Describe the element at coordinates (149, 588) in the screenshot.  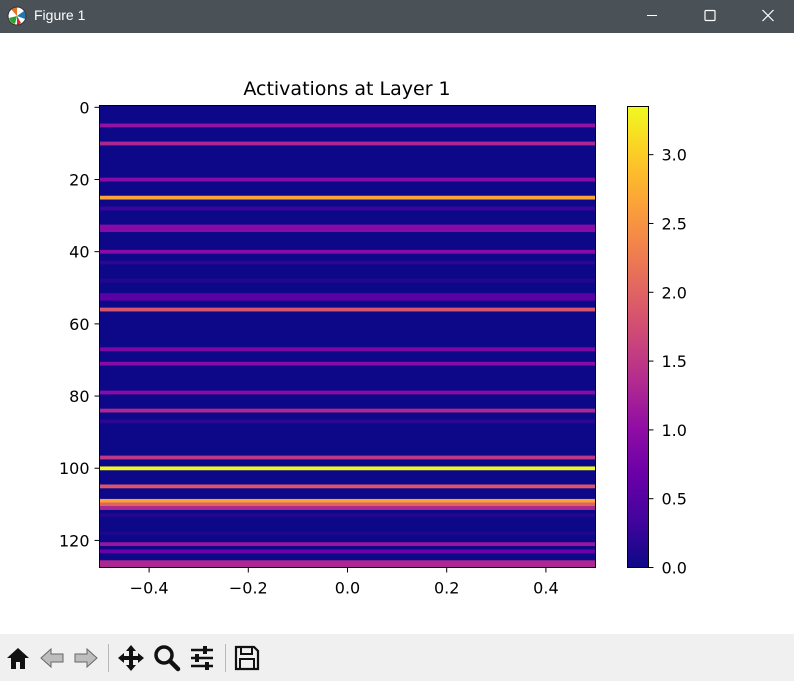
I see `x-tick-label: −0.4` at that location.